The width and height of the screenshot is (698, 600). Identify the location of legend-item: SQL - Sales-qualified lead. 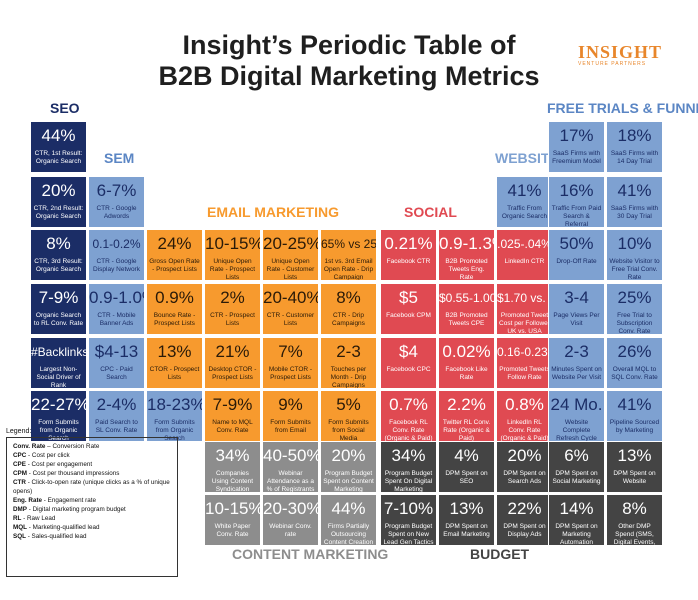
(50, 536).